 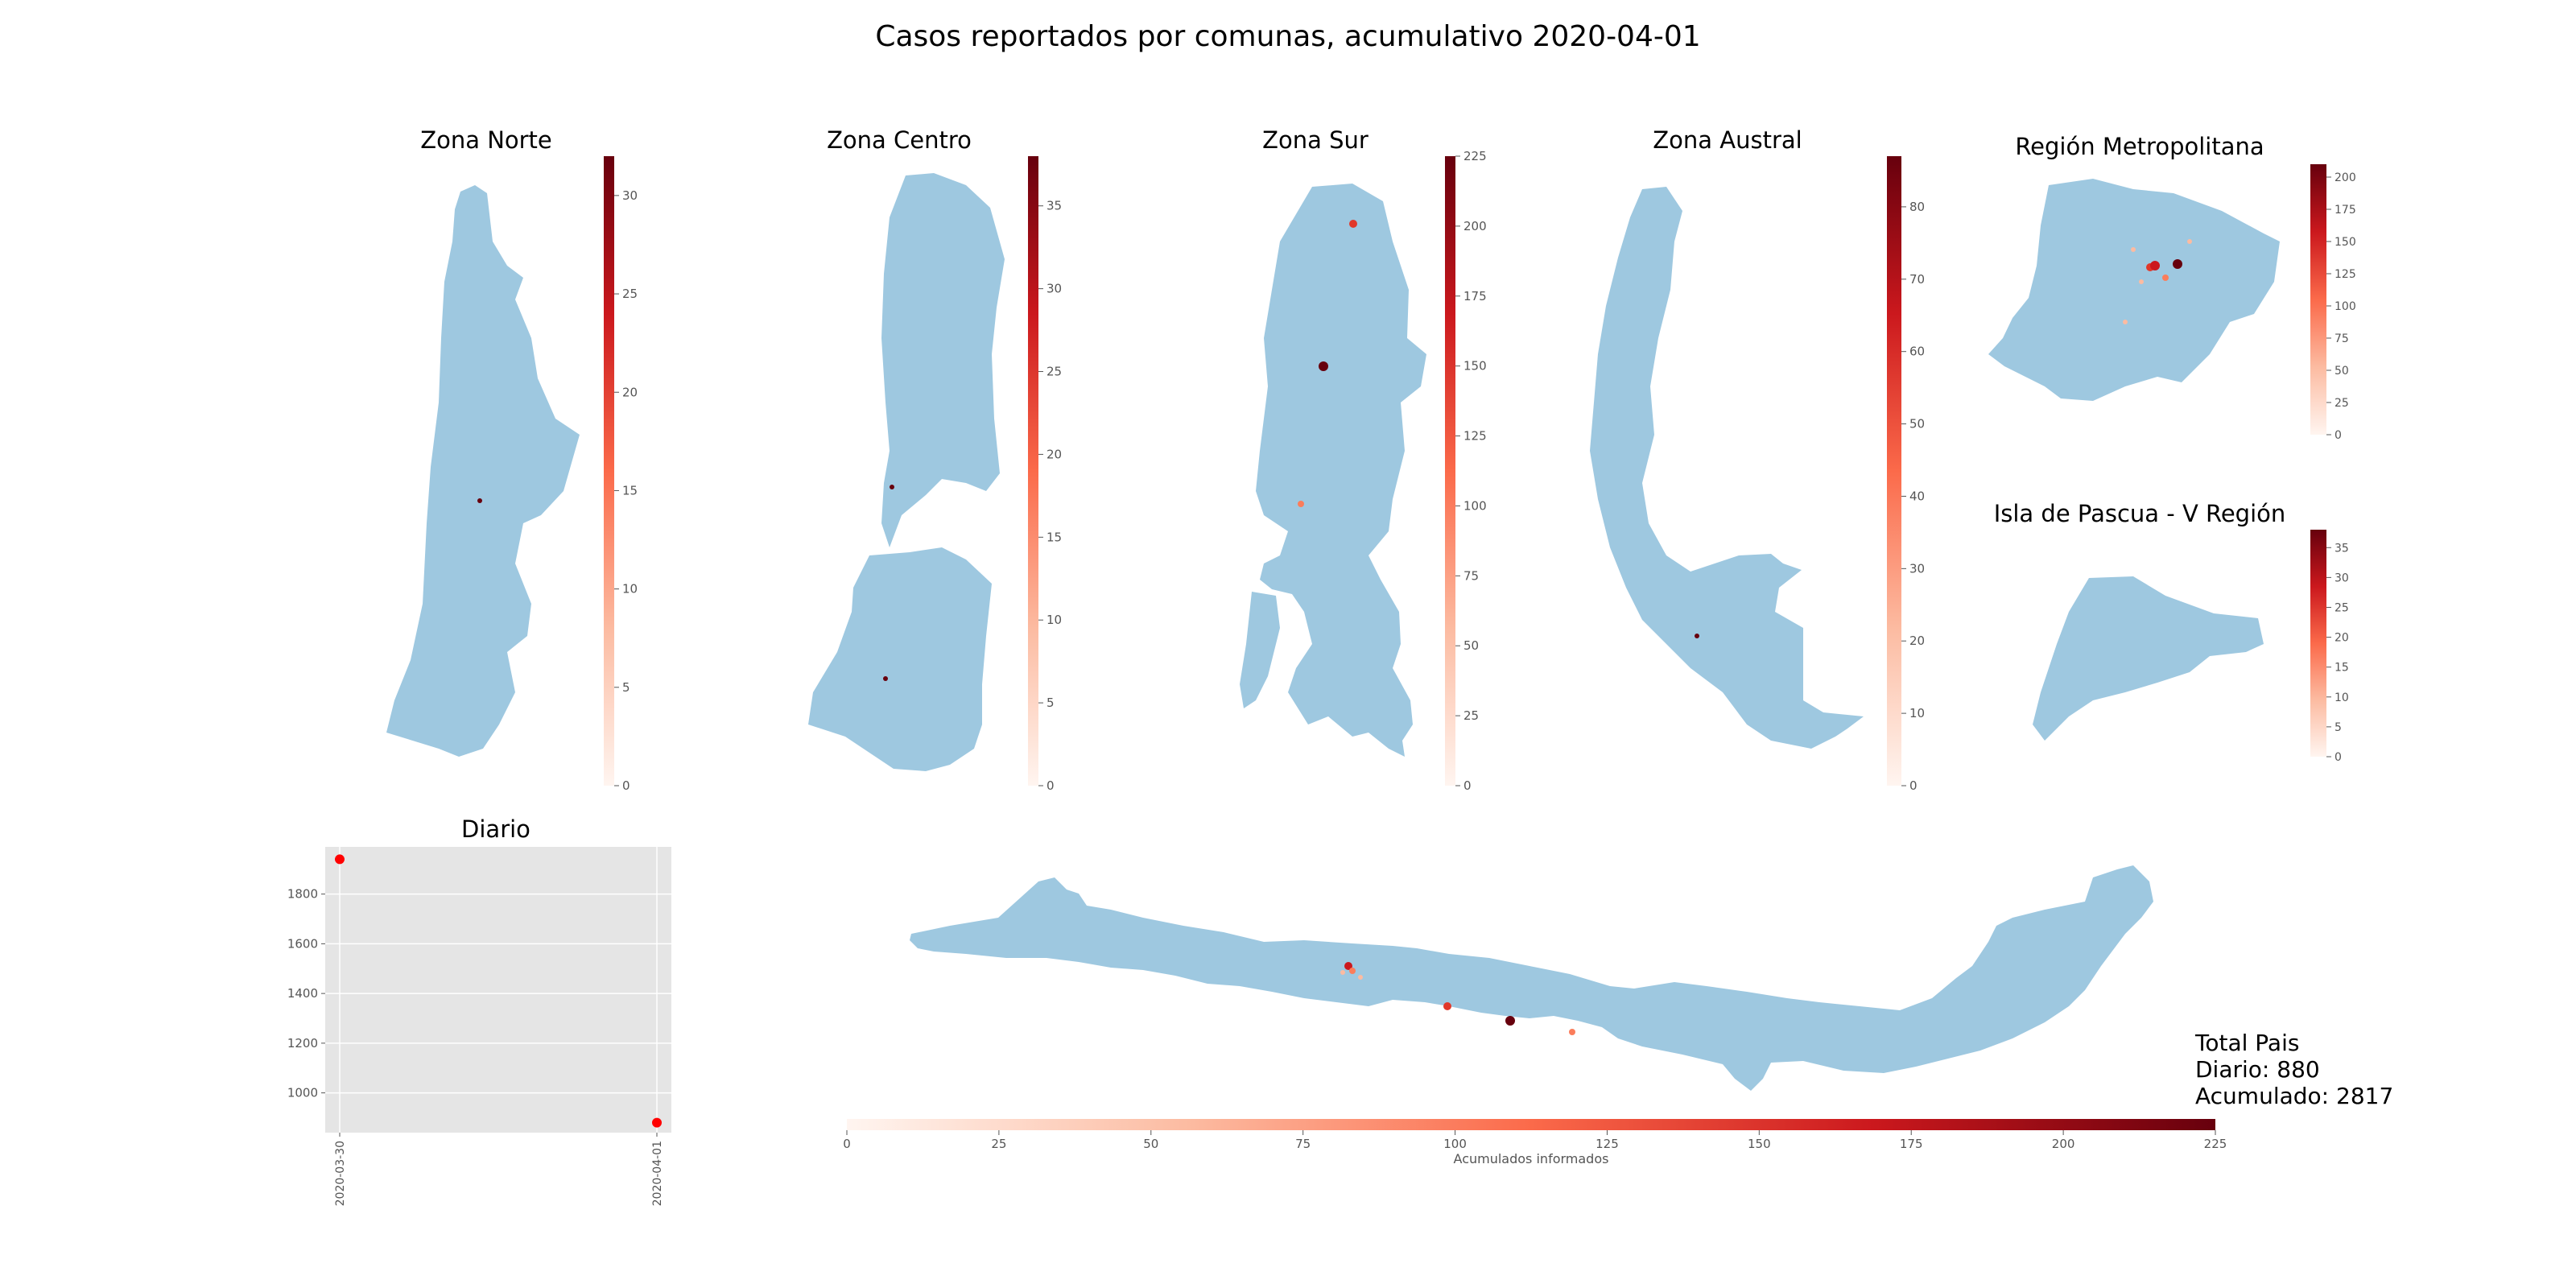 I want to click on panel-zona-norte: Zona Norte 0 5 10 15 20 25 30, so click(x=512, y=459).